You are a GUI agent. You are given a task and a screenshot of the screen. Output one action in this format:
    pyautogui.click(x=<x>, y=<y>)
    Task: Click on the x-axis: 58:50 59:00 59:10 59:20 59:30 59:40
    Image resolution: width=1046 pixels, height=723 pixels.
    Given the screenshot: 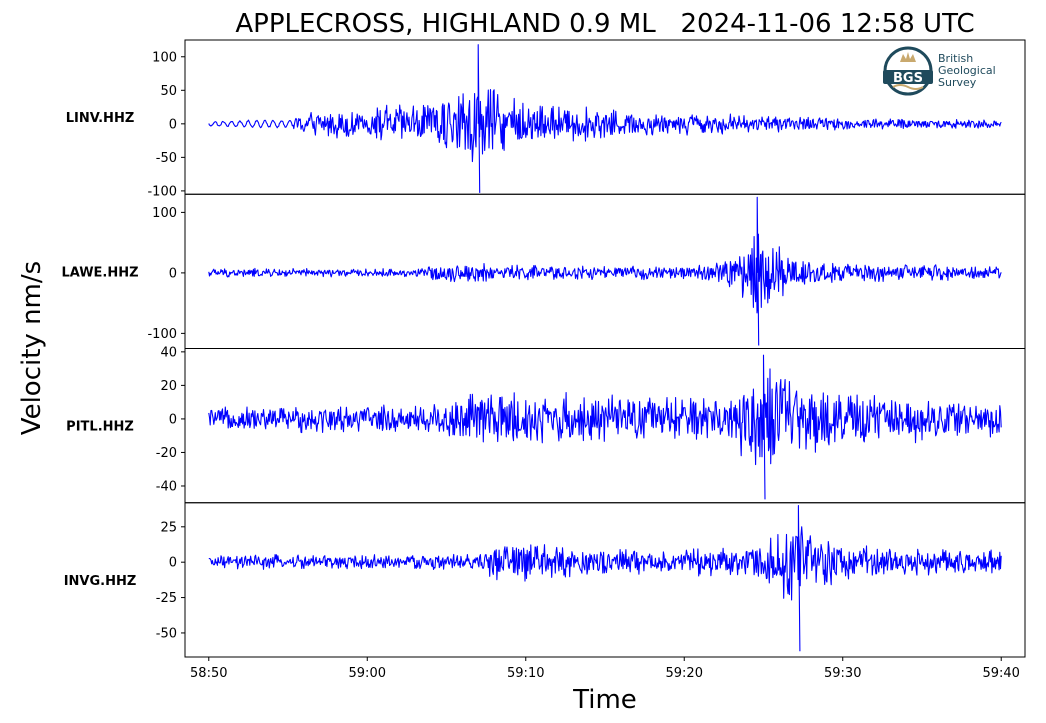 What is the action you would take?
    pyautogui.click(x=605, y=669)
    